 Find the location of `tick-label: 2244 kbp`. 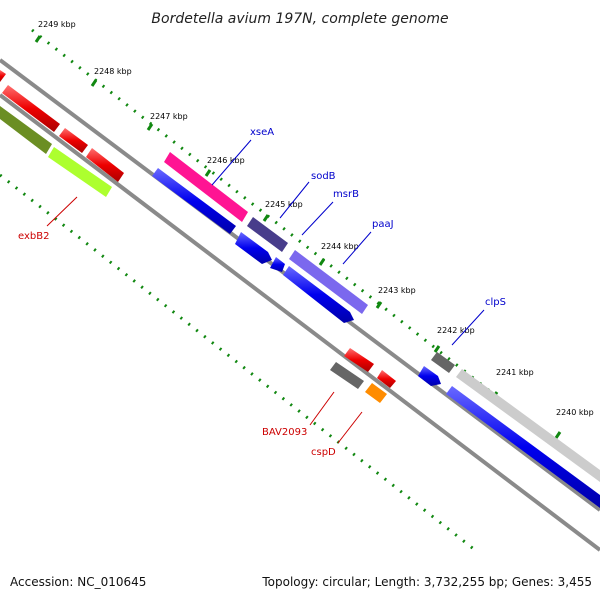

tick-label: 2244 kbp is located at coordinates (340, 246).